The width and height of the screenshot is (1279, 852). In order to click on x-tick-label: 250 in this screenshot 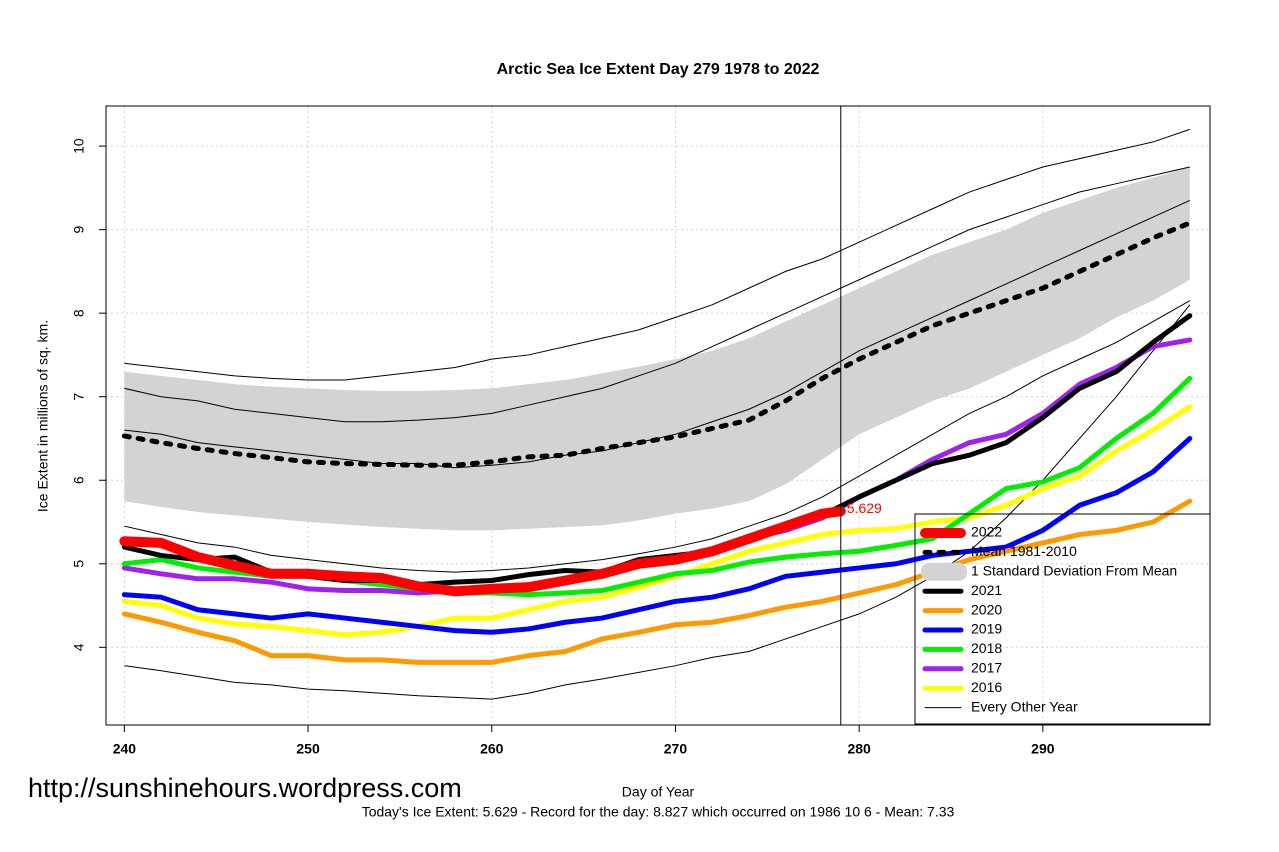, I will do `click(308, 749)`.